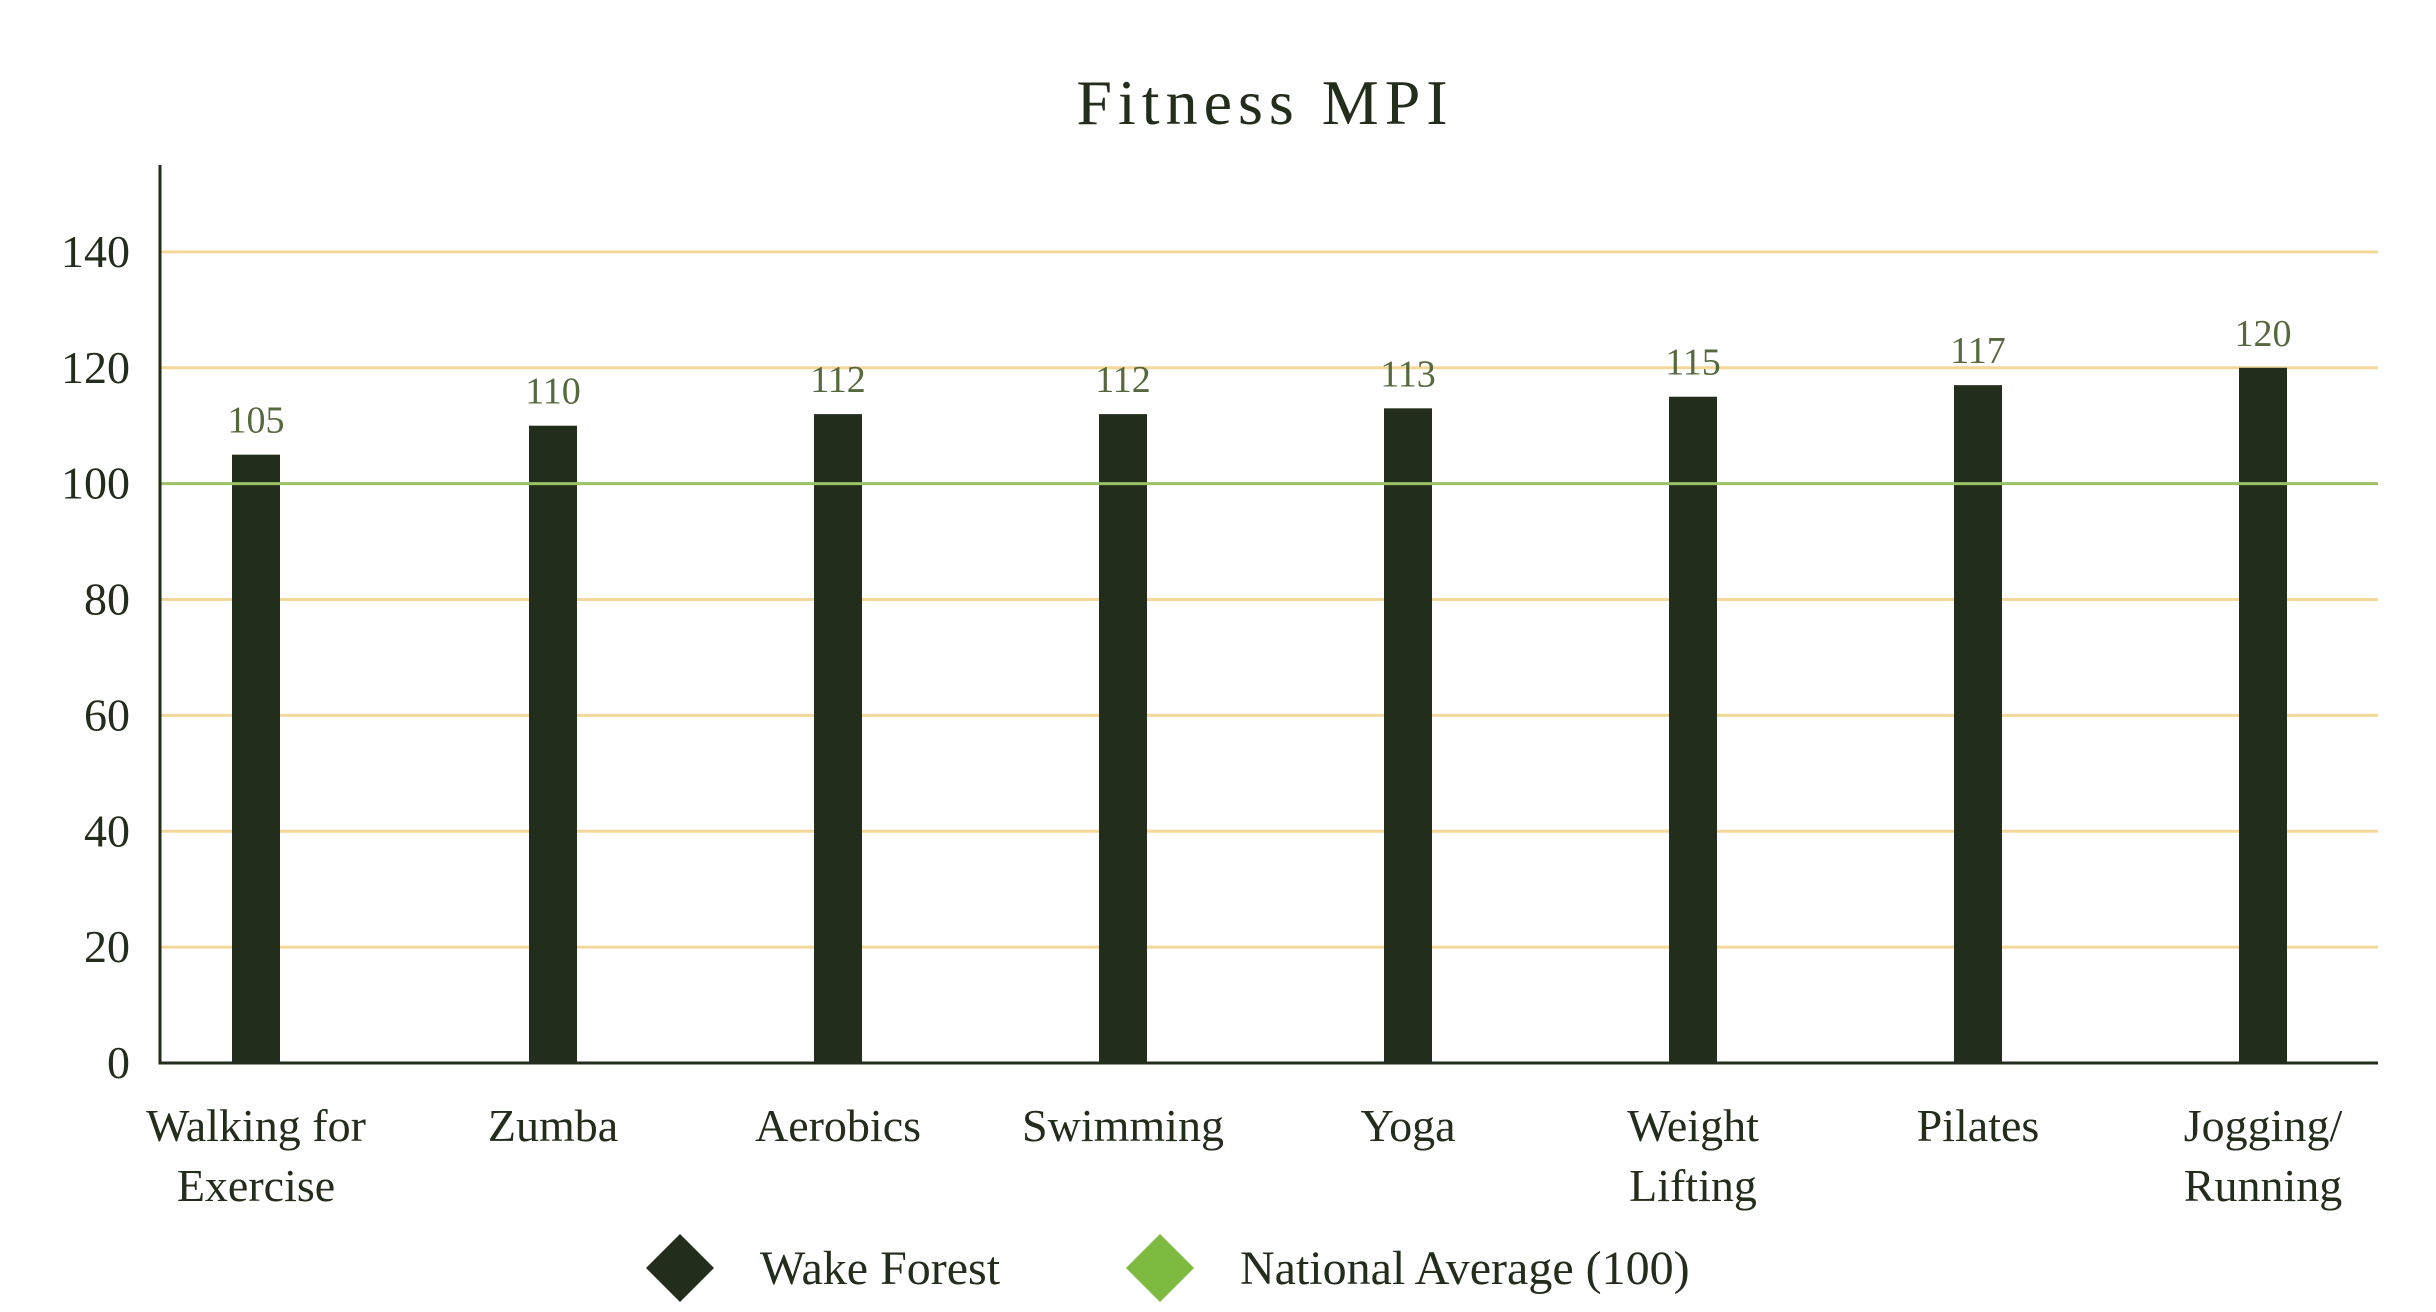  I want to click on legend-marker-national-average, so click(1160, 1268).